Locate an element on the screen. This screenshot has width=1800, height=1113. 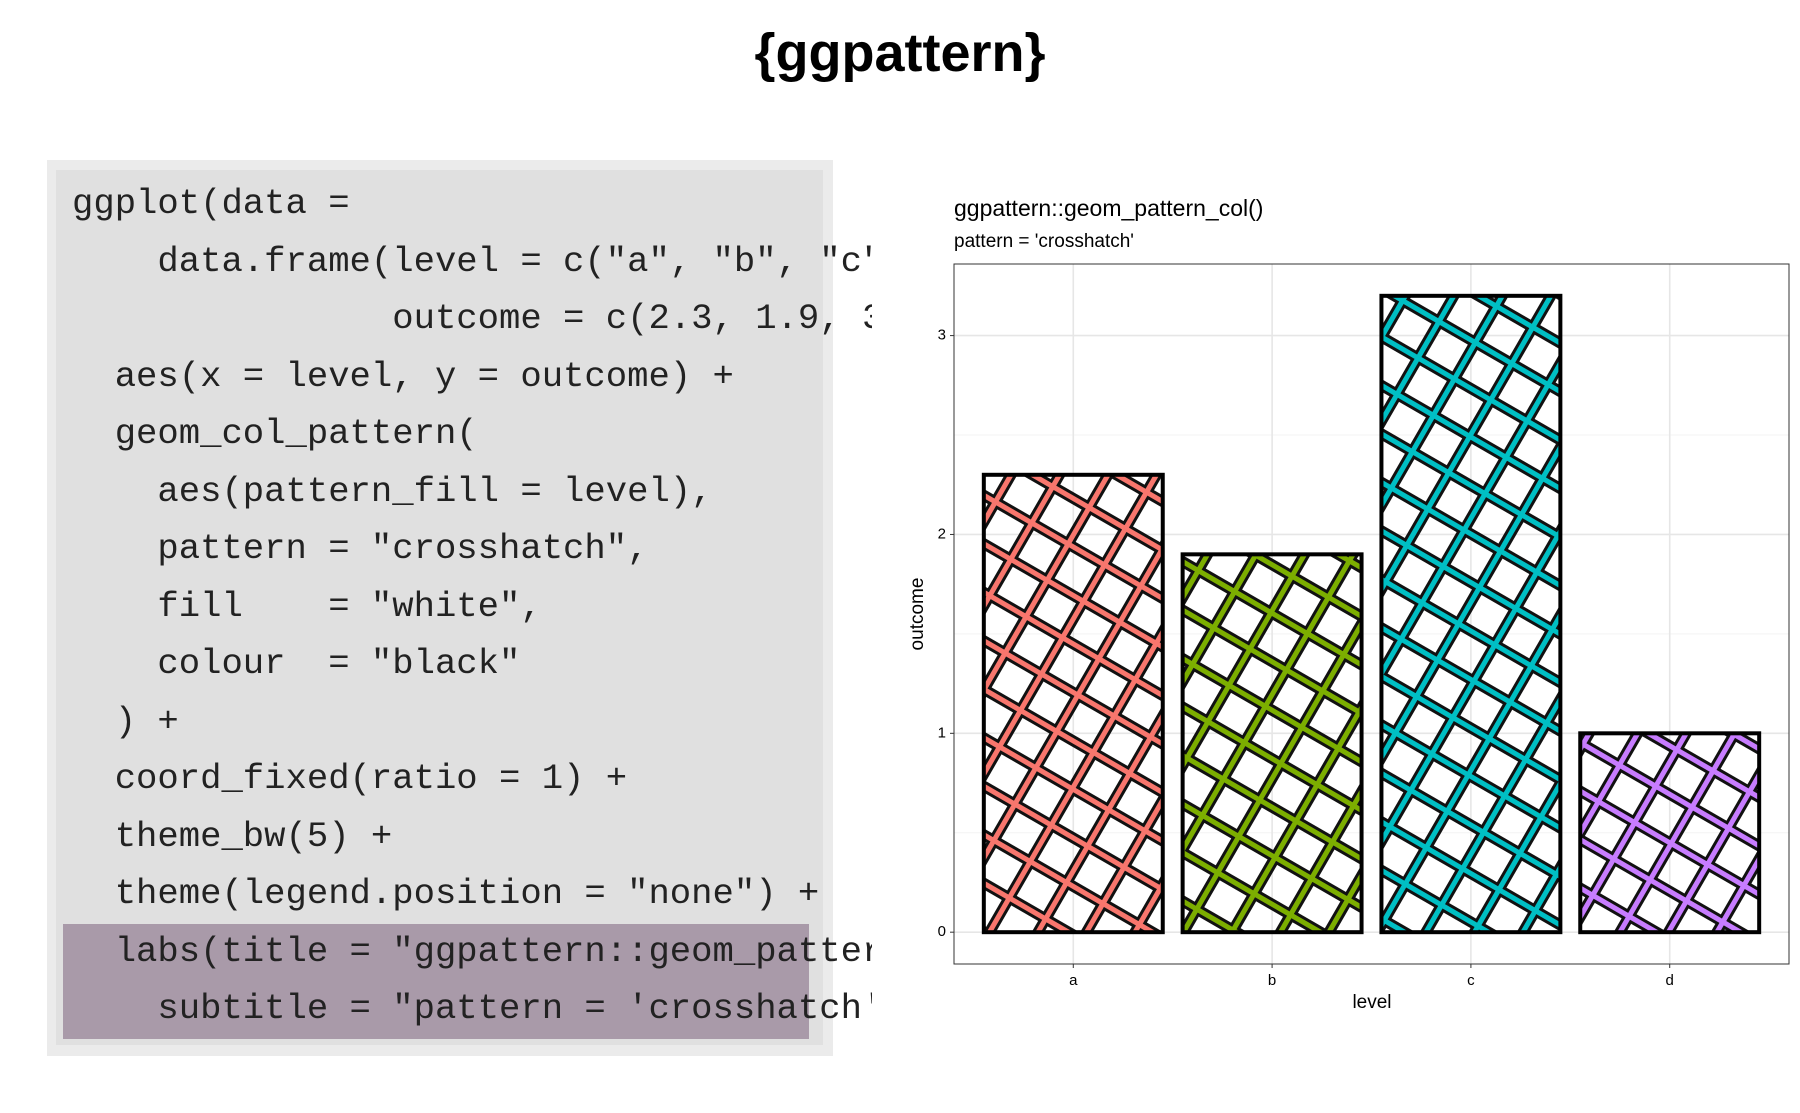
code-line: pattern = "crosshatch", is located at coordinates (360, 548).